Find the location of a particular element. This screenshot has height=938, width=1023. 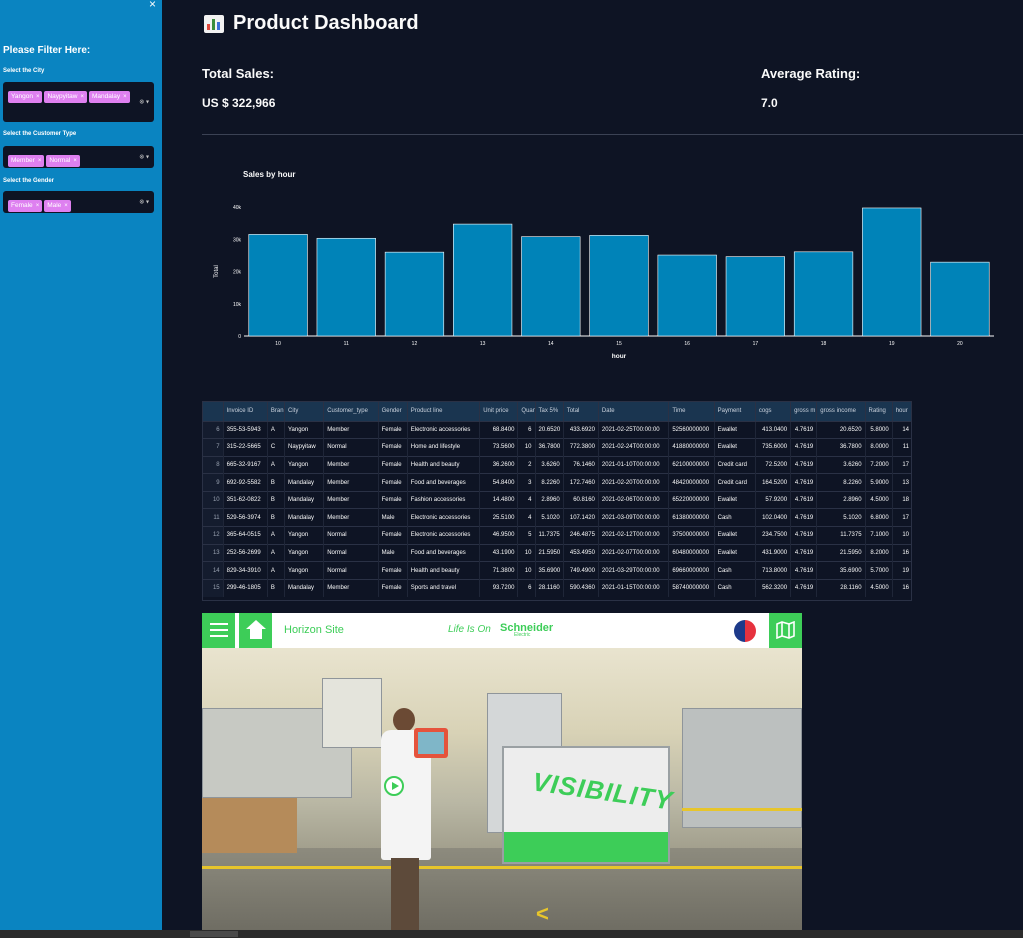

table-cell: 4 is located at coordinates (526, 517).